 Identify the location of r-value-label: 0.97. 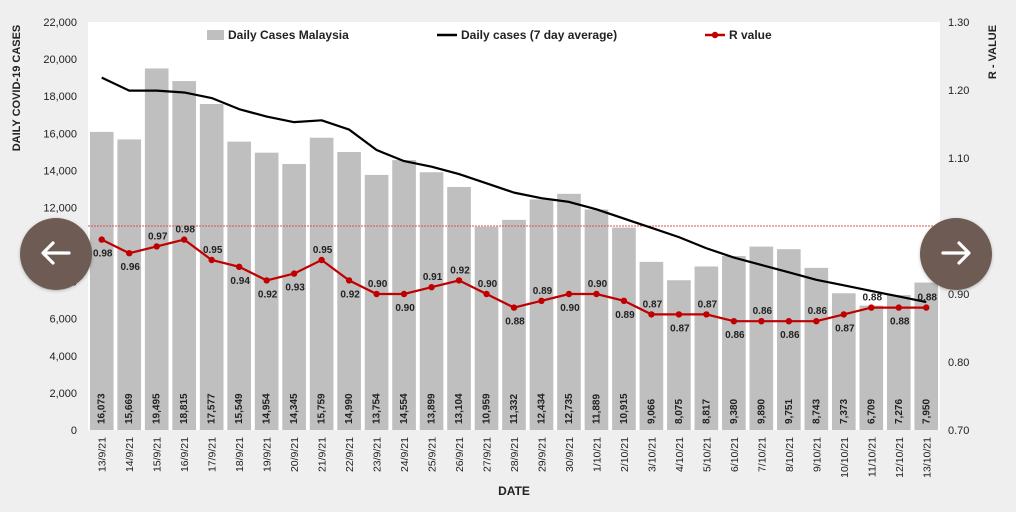
(158, 236).